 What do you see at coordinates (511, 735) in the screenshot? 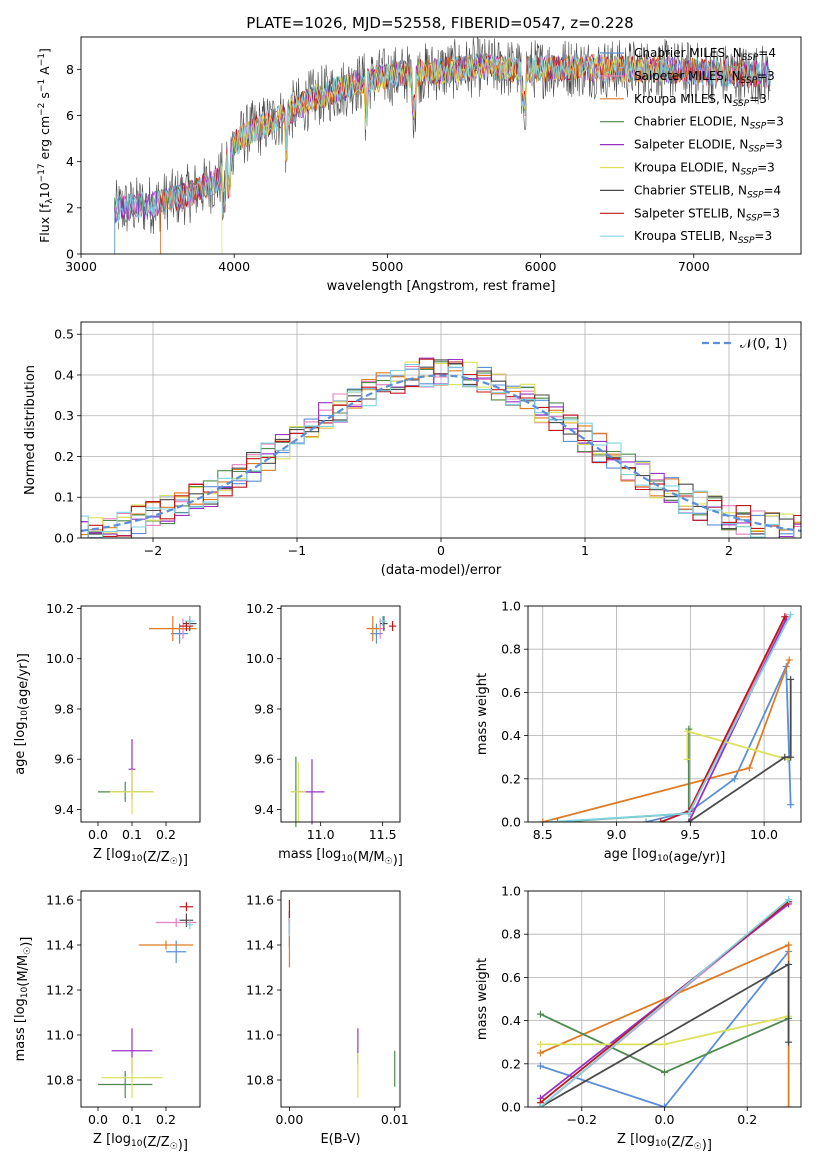
I see `y-tick-label: 0.4` at bounding box center [511, 735].